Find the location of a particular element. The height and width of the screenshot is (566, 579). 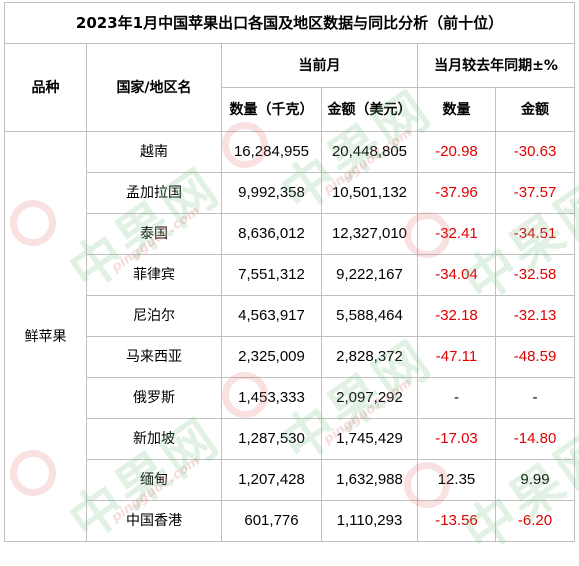

yoy-quantity-cell: -37.96 is located at coordinates (456, 193).